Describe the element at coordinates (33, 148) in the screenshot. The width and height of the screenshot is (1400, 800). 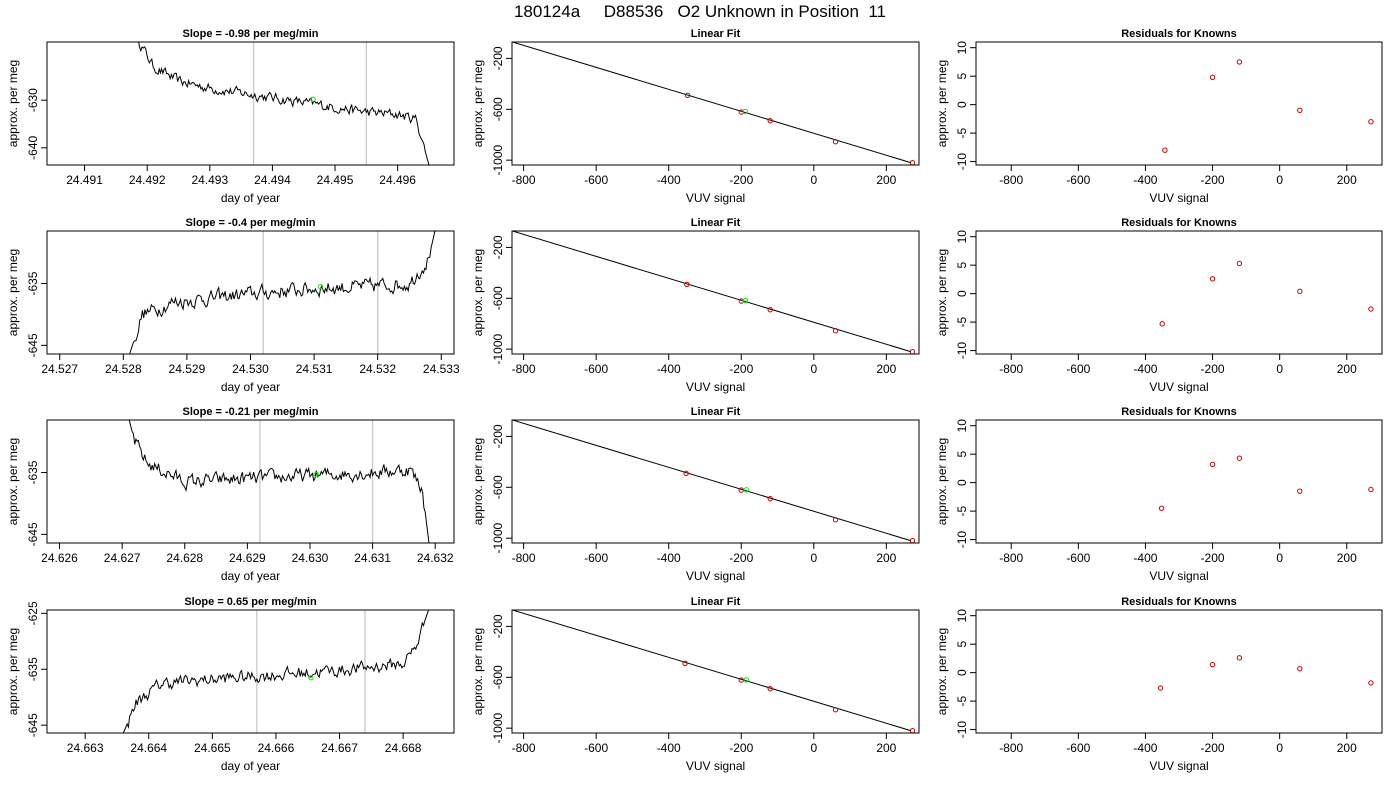
I see `y-tick-label: -640` at that location.